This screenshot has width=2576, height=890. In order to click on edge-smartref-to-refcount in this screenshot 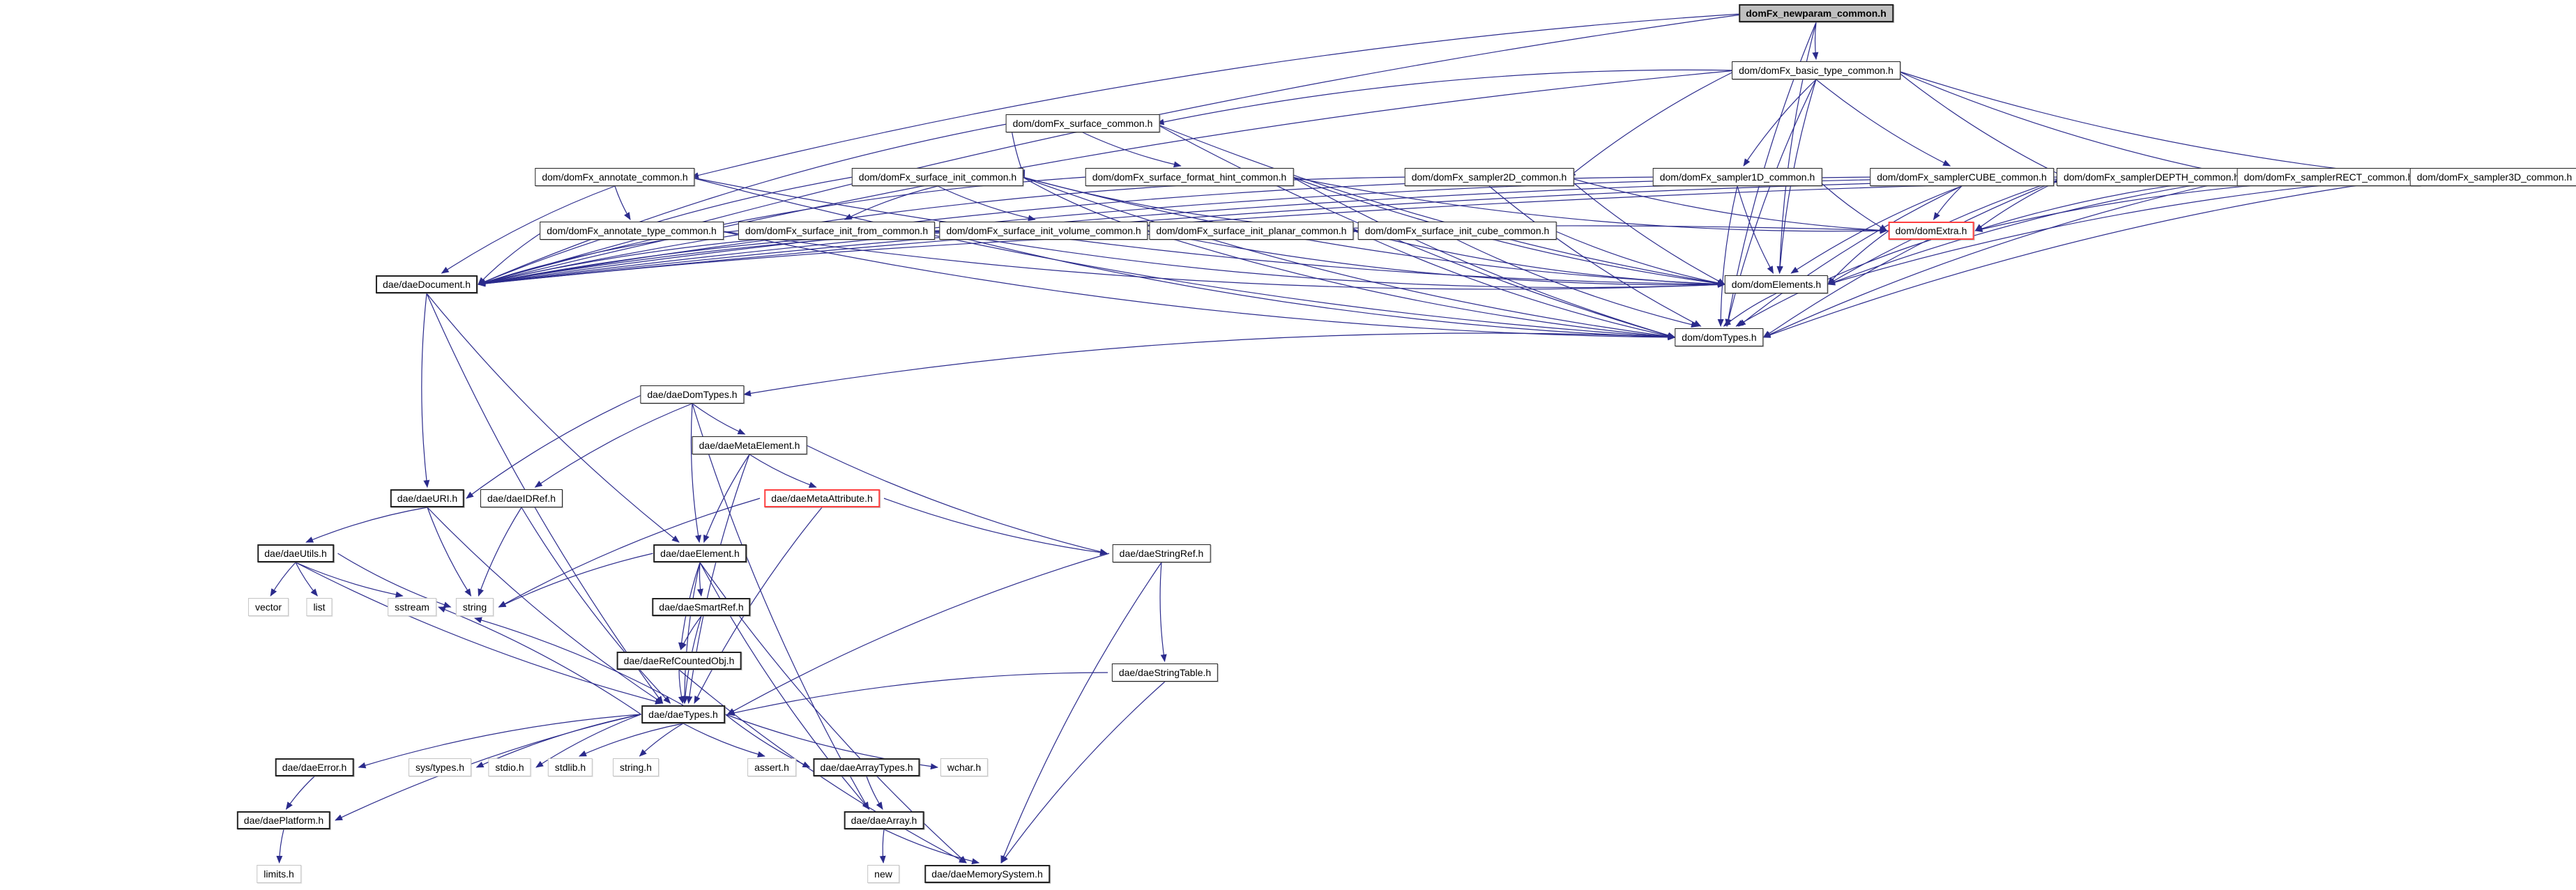, I will do `click(691, 632)`.